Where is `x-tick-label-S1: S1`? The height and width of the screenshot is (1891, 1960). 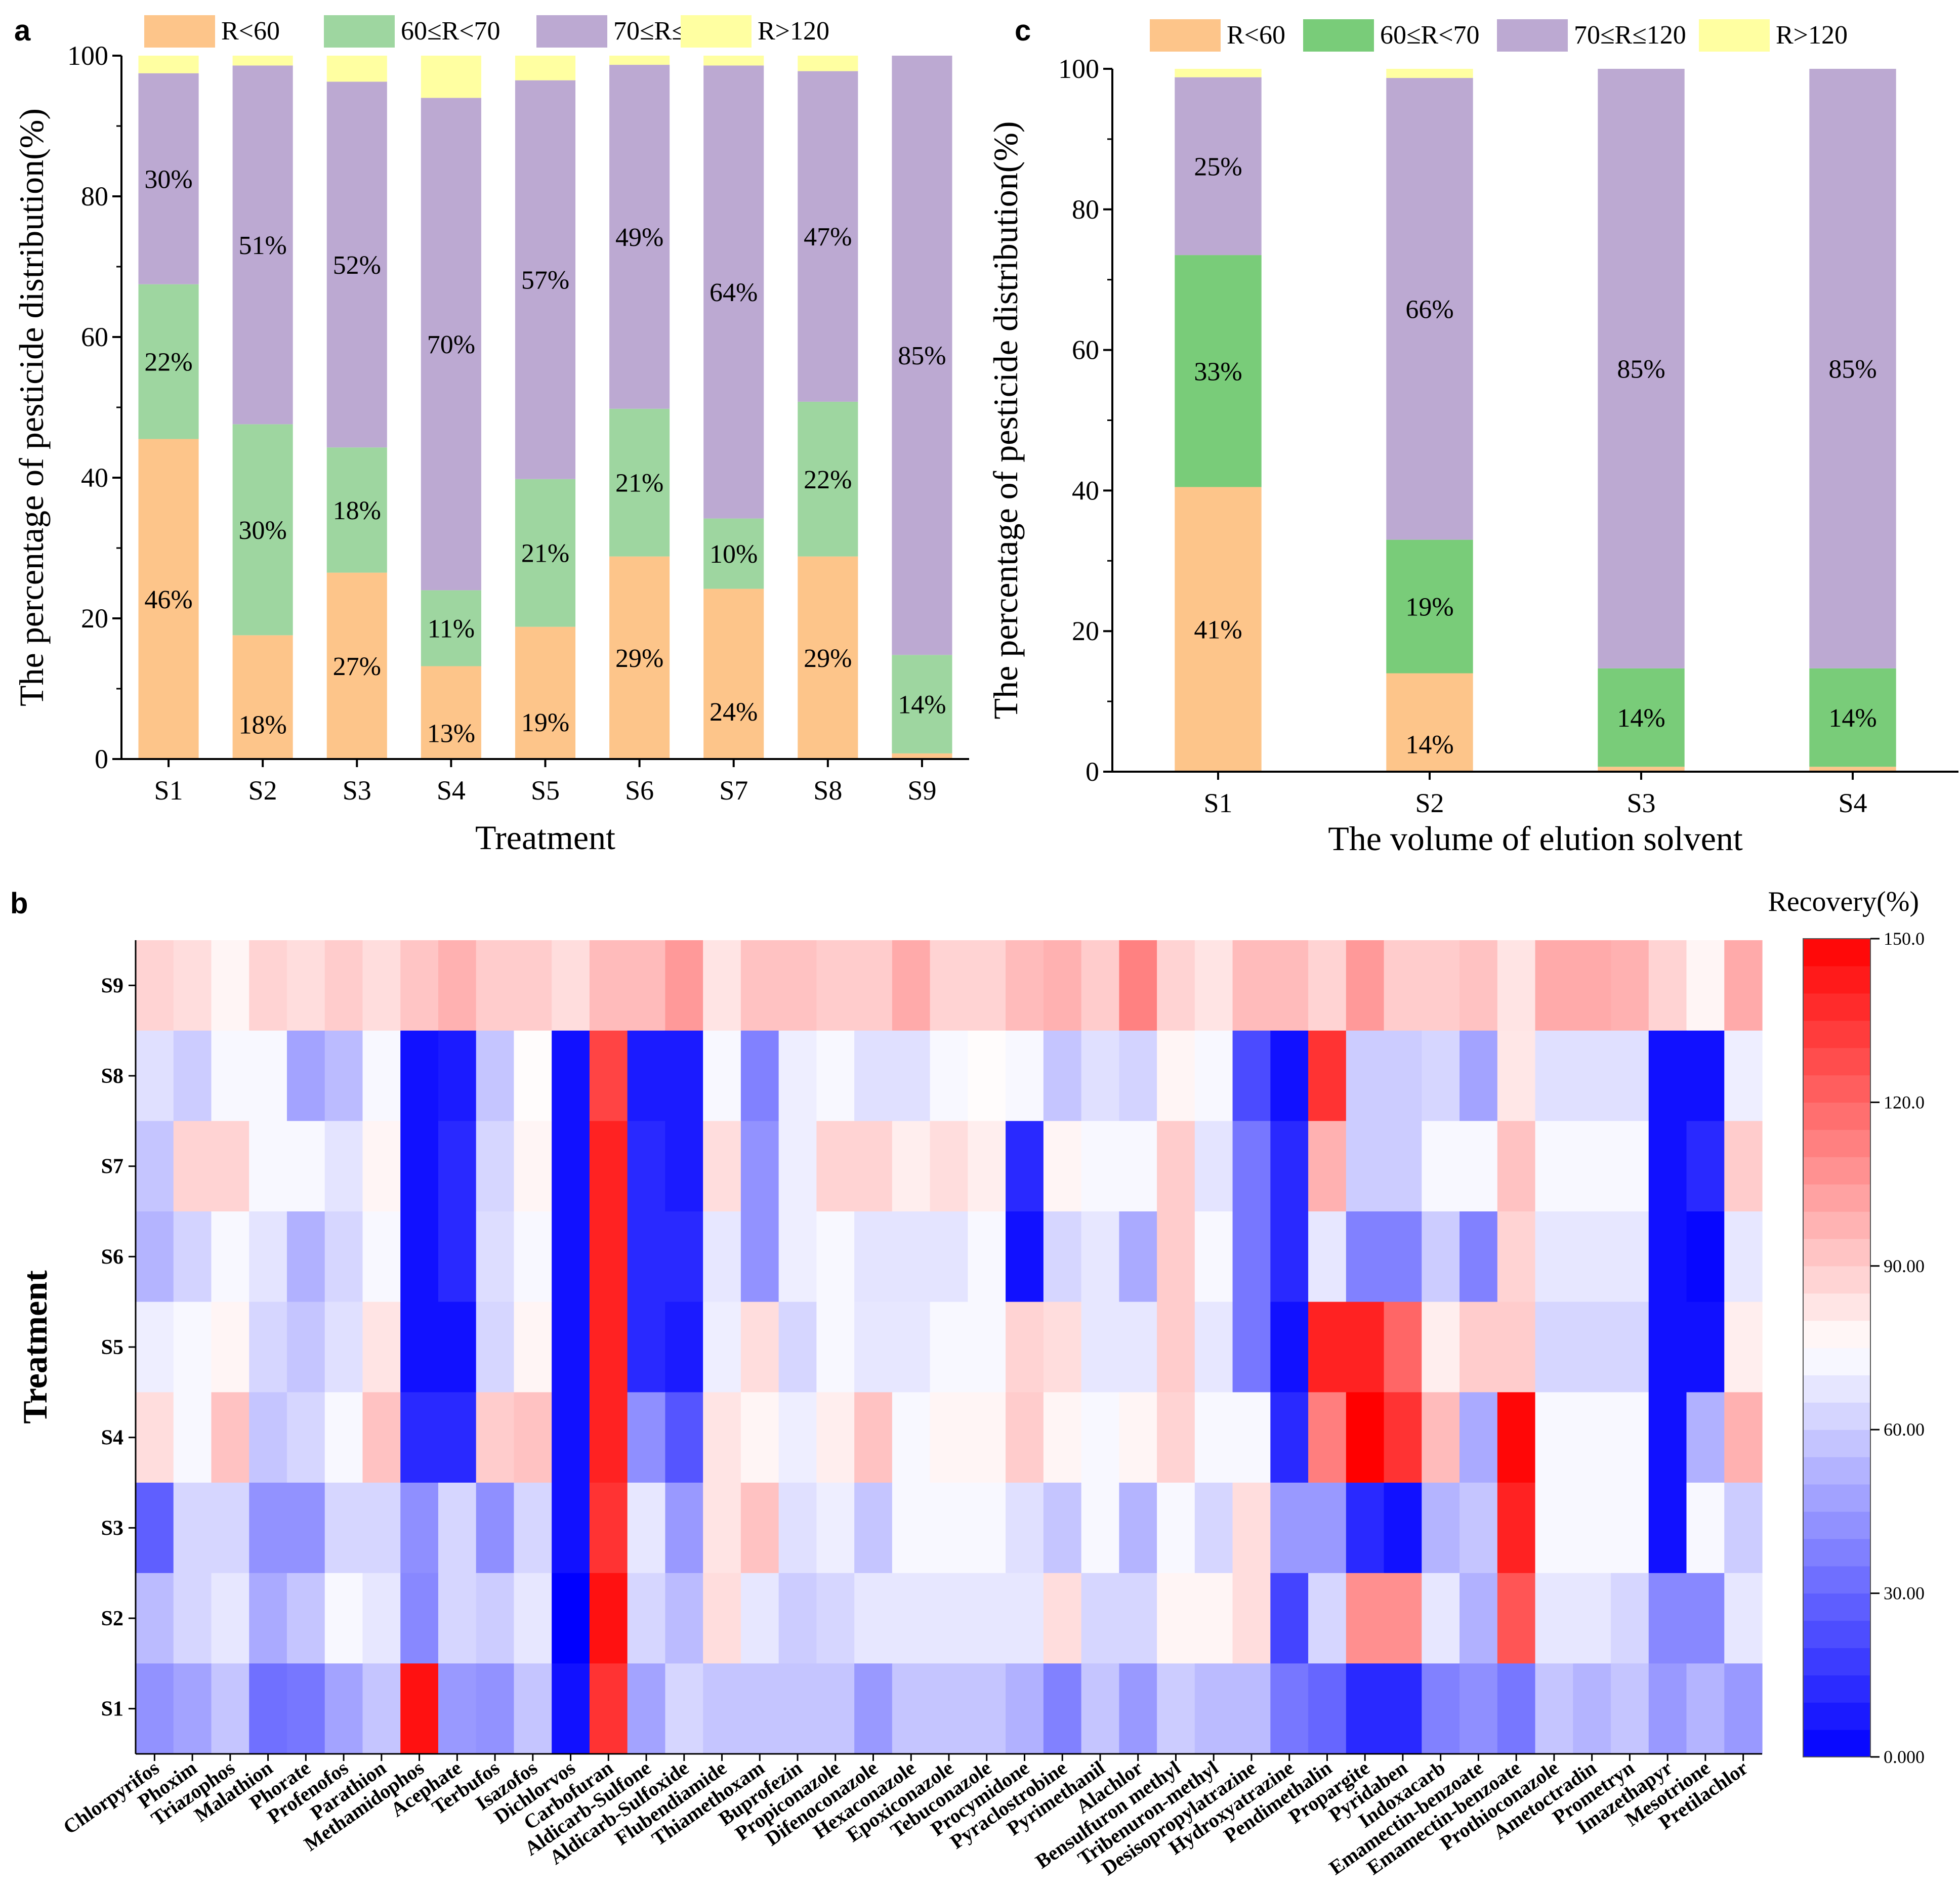 x-tick-label-S1: S1 is located at coordinates (1217, 803).